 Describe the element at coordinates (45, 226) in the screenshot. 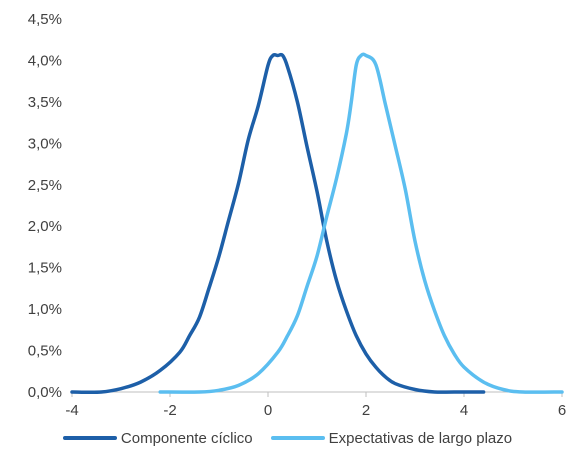

I see `y-tick-label: 2,0%` at that location.